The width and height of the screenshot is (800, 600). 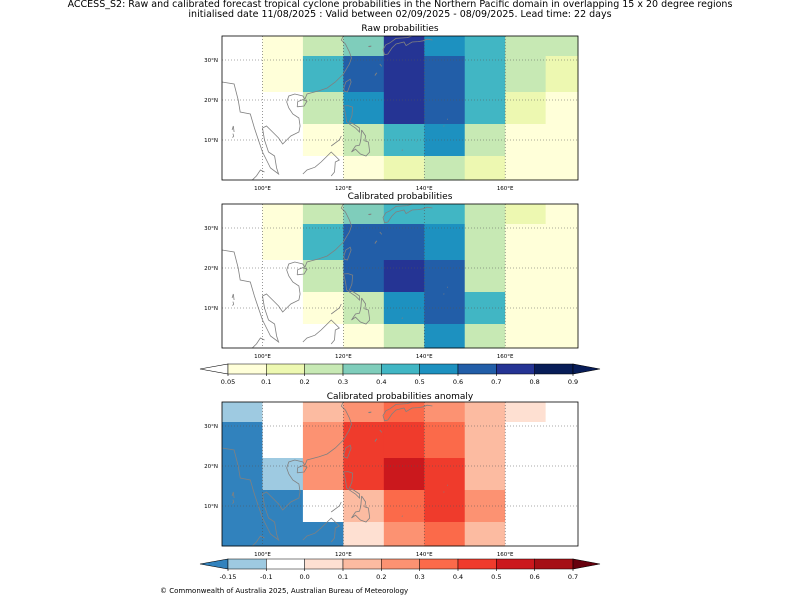 What do you see at coordinates (266, 577) in the screenshot?
I see `anomaly-colorbar-tick-label: -0.1` at bounding box center [266, 577].